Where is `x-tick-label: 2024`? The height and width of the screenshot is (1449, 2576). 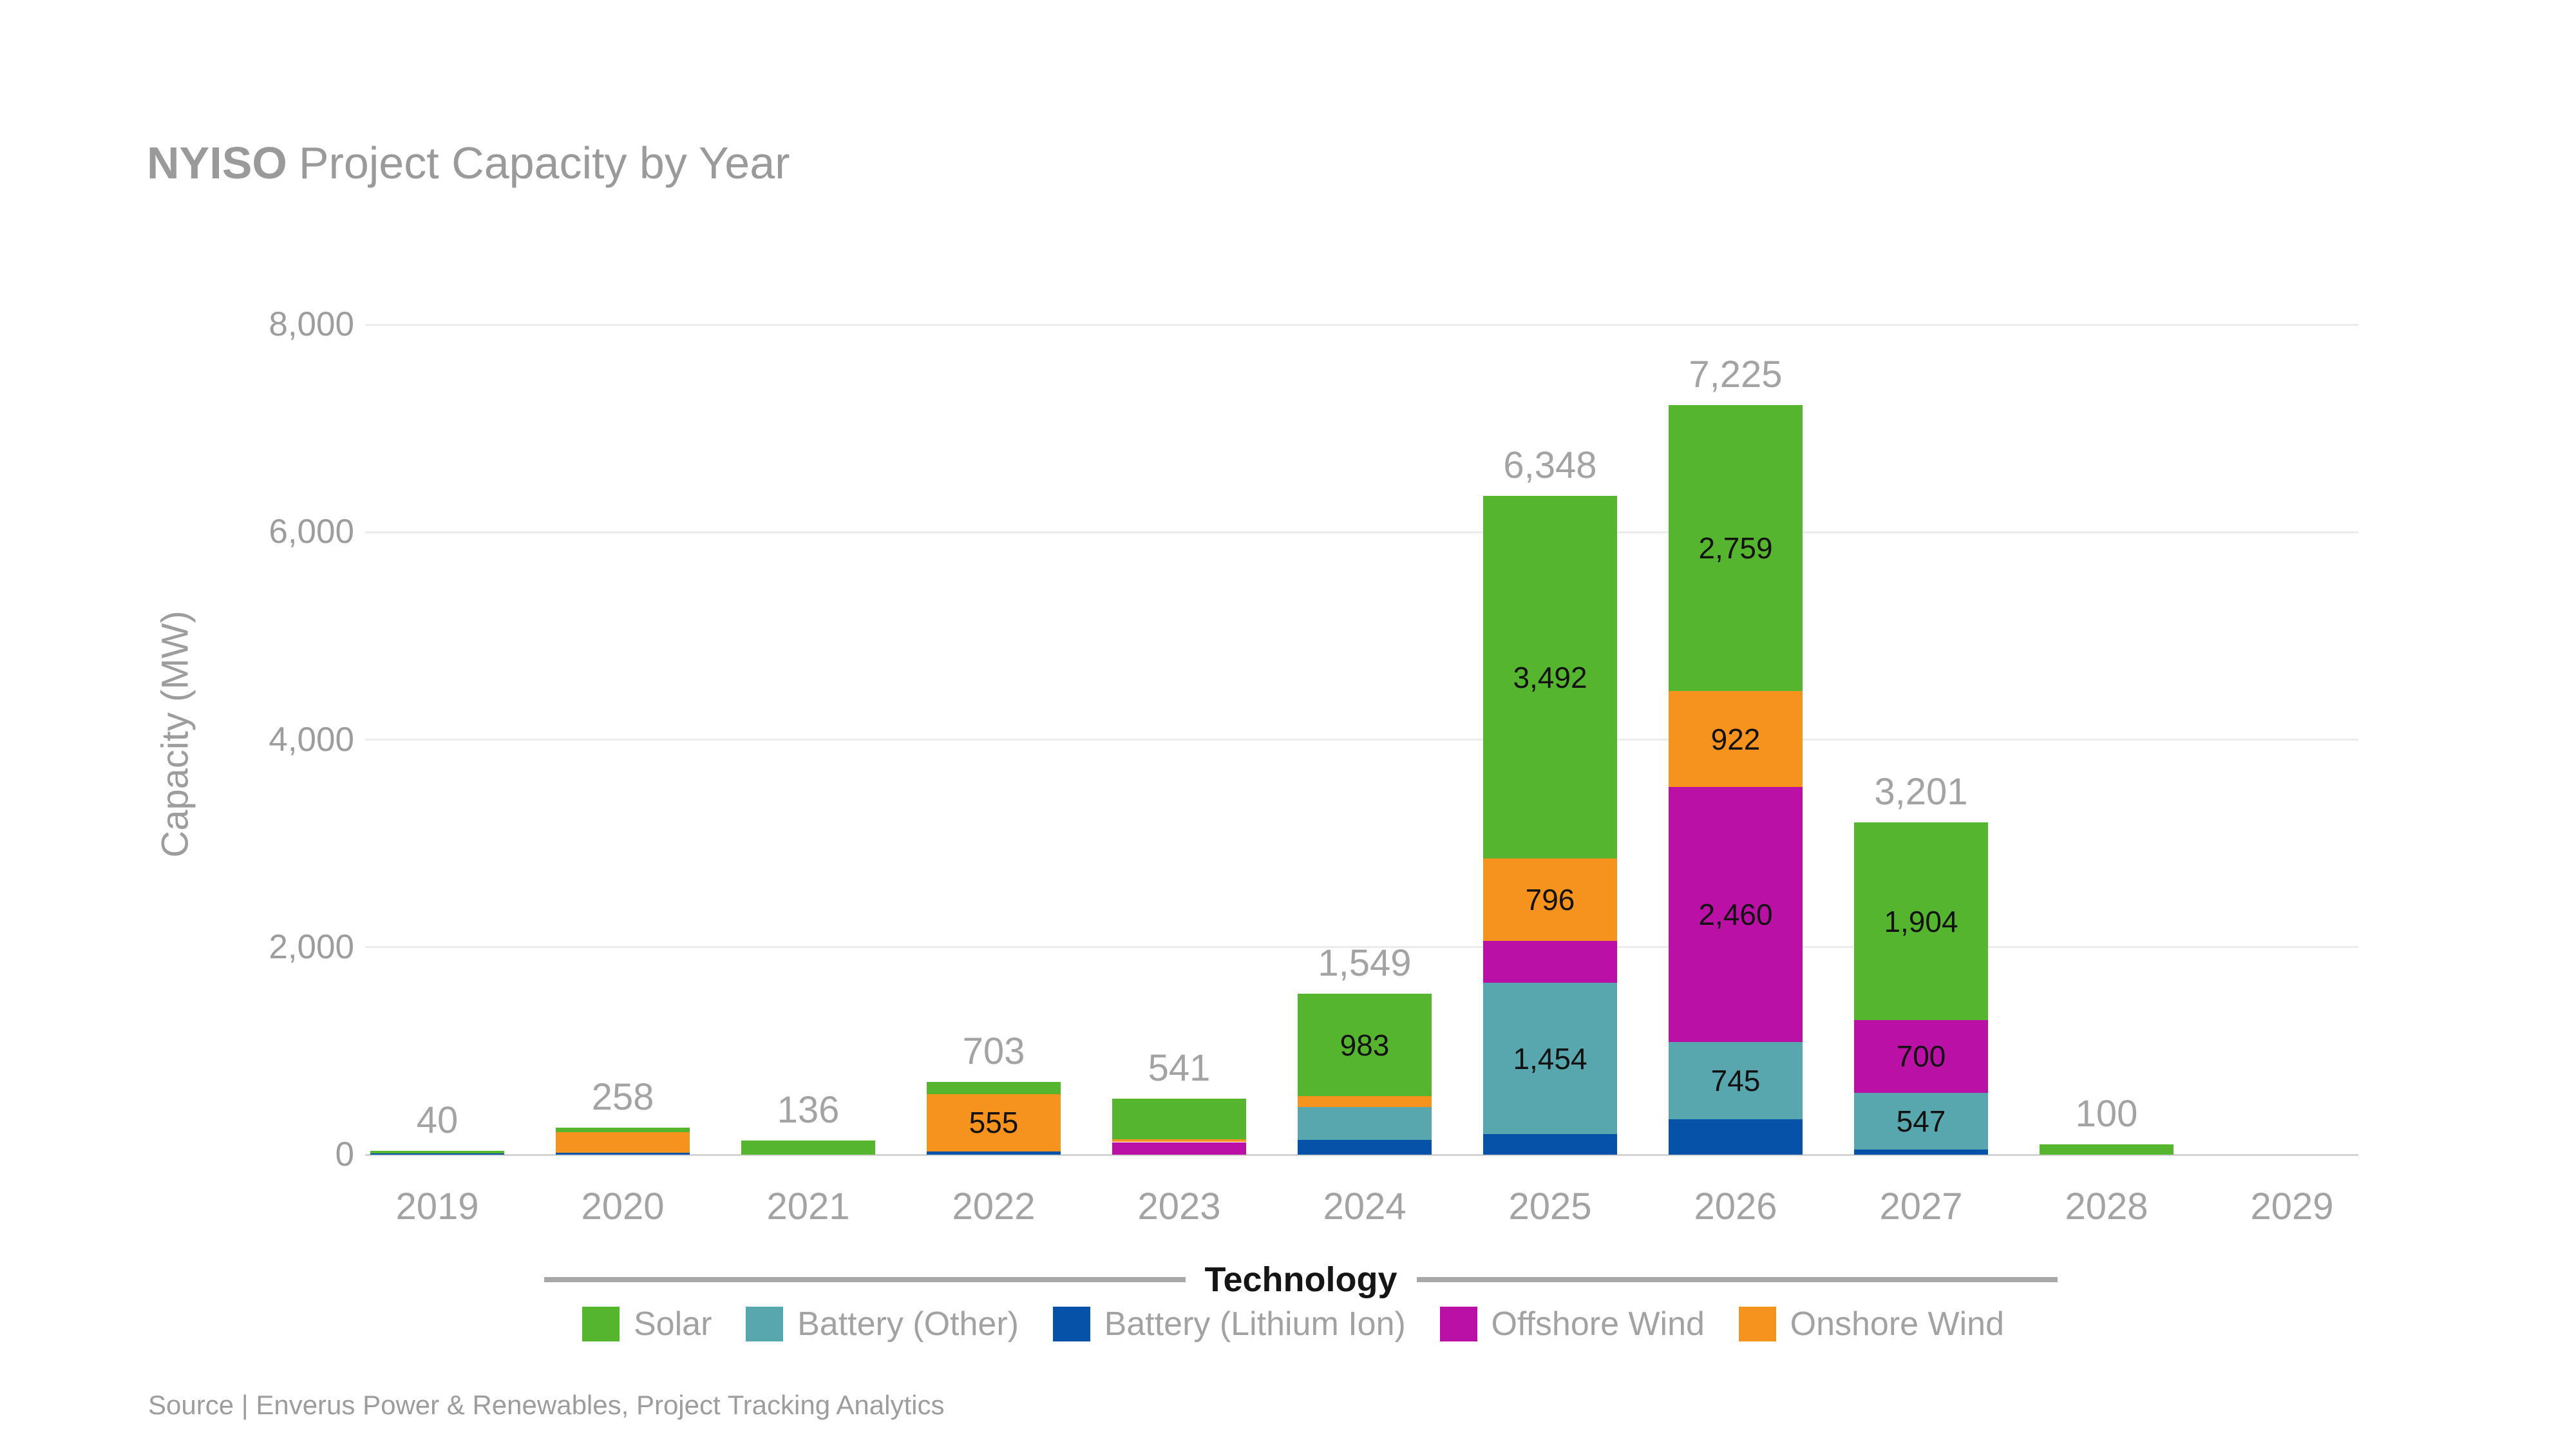
x-tick-label: 2024 is located at coordinates (1364, 1206).